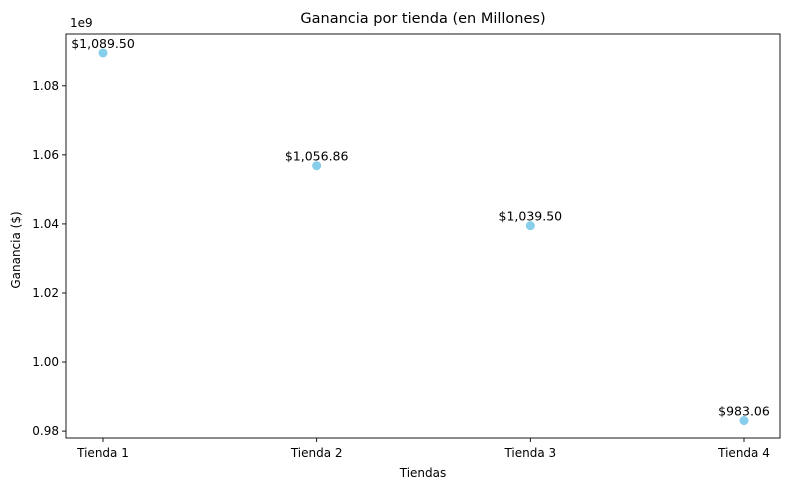 The height and width of the screenshot is (490, 786). What do you see at coordinates (45, 293) in the screenshot?
I see `y-tick-label: 1.02` at bounding box center [45, 293].